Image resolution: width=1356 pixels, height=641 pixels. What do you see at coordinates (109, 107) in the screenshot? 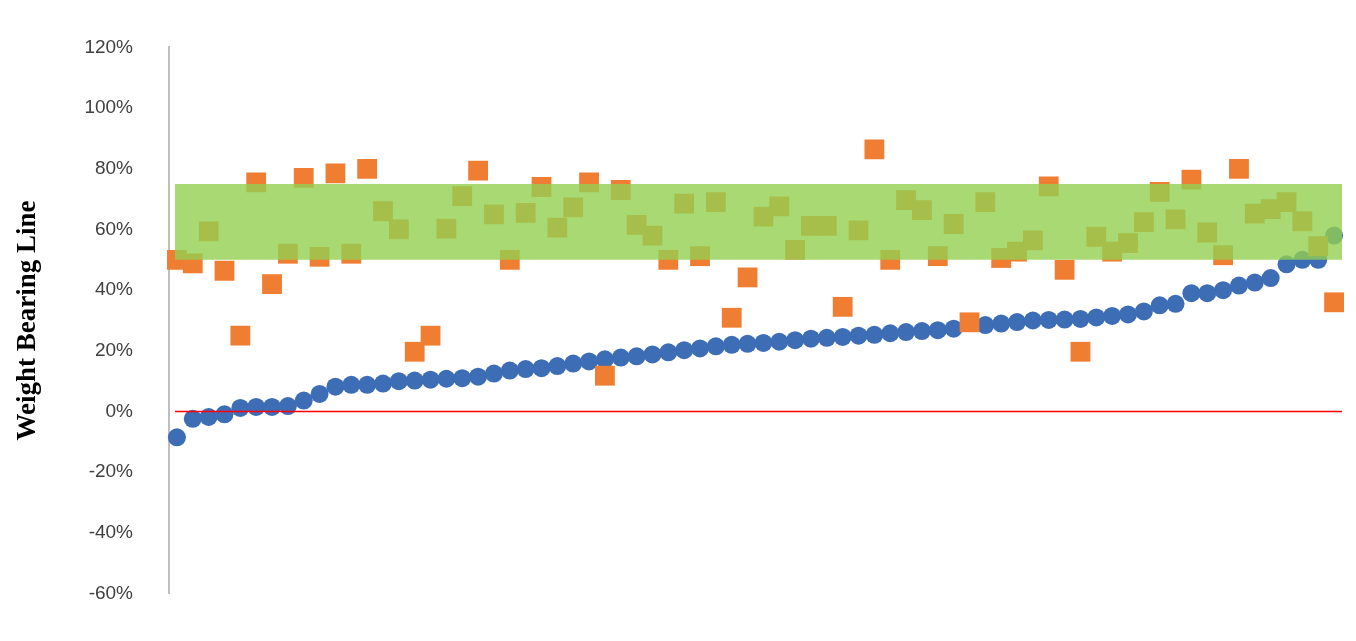
I see `y-tick-label: 100%` at bounding box center [109, 107].